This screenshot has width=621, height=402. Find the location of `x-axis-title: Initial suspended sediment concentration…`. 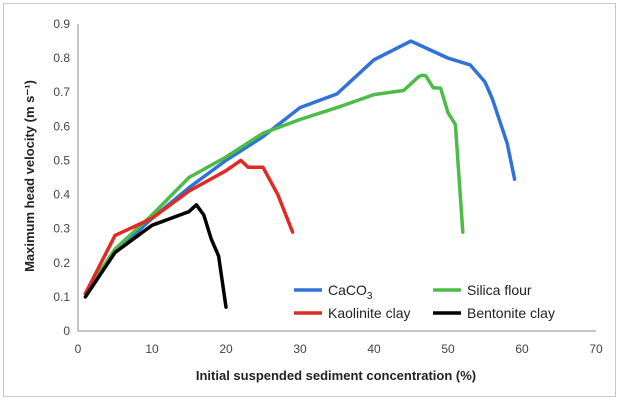

x-axis-title: Initial suspended sediment concentration… is located at coordinates (336, 375).